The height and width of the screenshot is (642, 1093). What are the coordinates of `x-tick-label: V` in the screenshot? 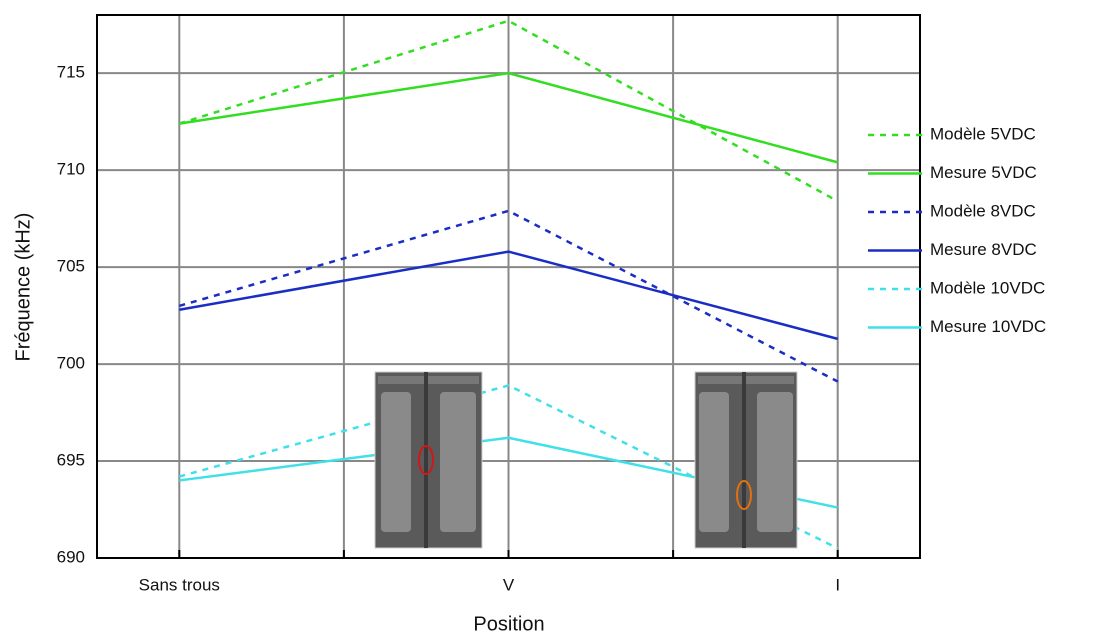 It's located at (509, 584).